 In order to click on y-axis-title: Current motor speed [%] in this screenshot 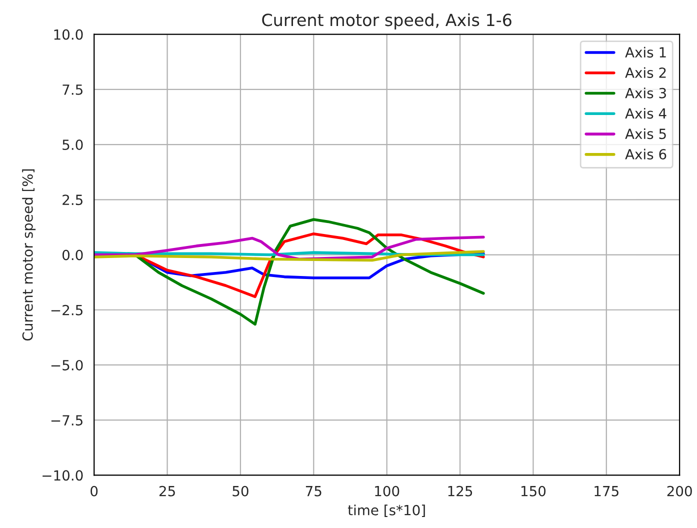, I will do `click(29, 255)`.